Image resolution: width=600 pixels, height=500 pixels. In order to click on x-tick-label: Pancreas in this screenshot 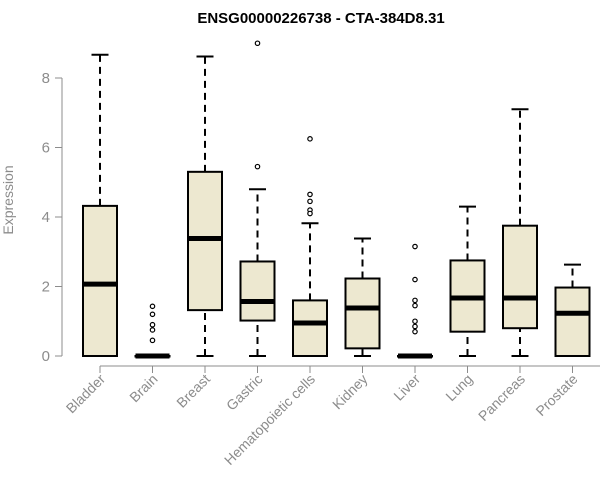, I will do `click(501, 397)`.